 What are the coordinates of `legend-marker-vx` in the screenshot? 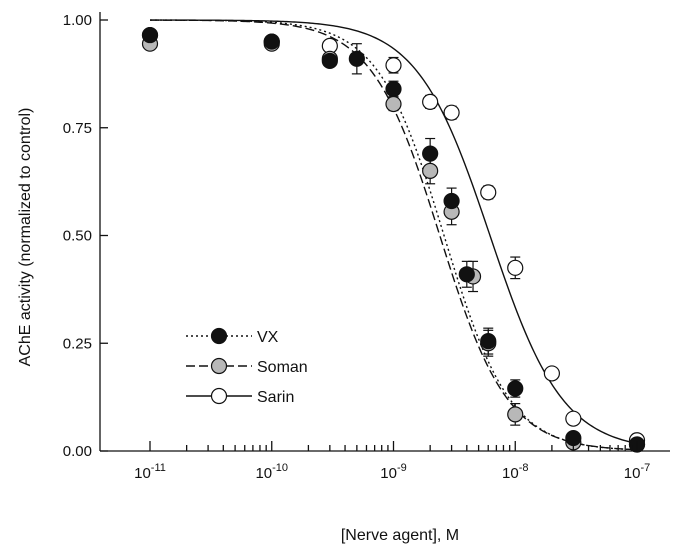 It's located at (219, 336).